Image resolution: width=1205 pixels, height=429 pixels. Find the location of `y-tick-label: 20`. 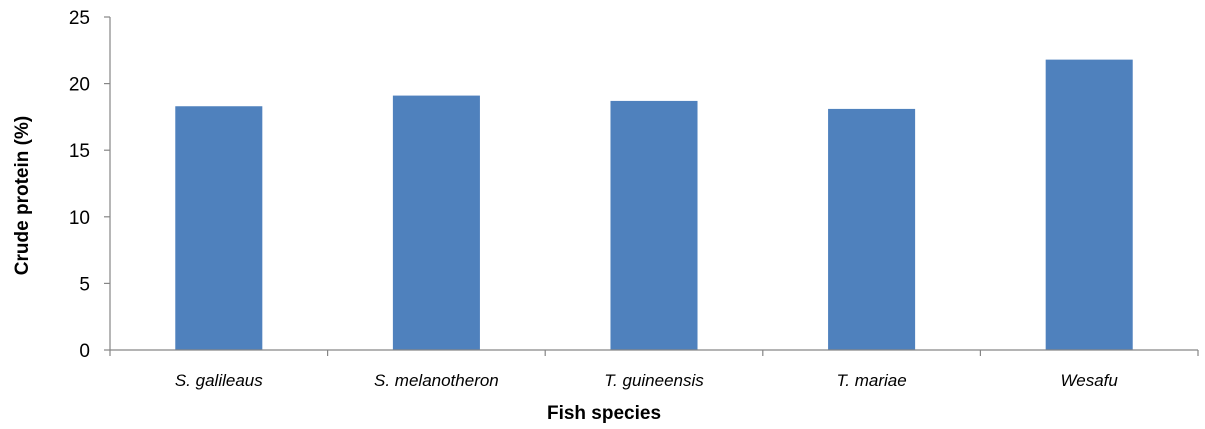

y-tick-label: 20 is located at coordinates (79, 85).